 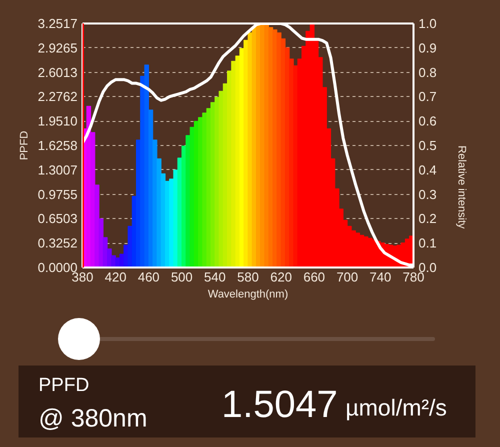 What do you see at coordinates (248, 277) in the screenshot?
I see `x-tick-label: 580` at bounding box center [248, 277].